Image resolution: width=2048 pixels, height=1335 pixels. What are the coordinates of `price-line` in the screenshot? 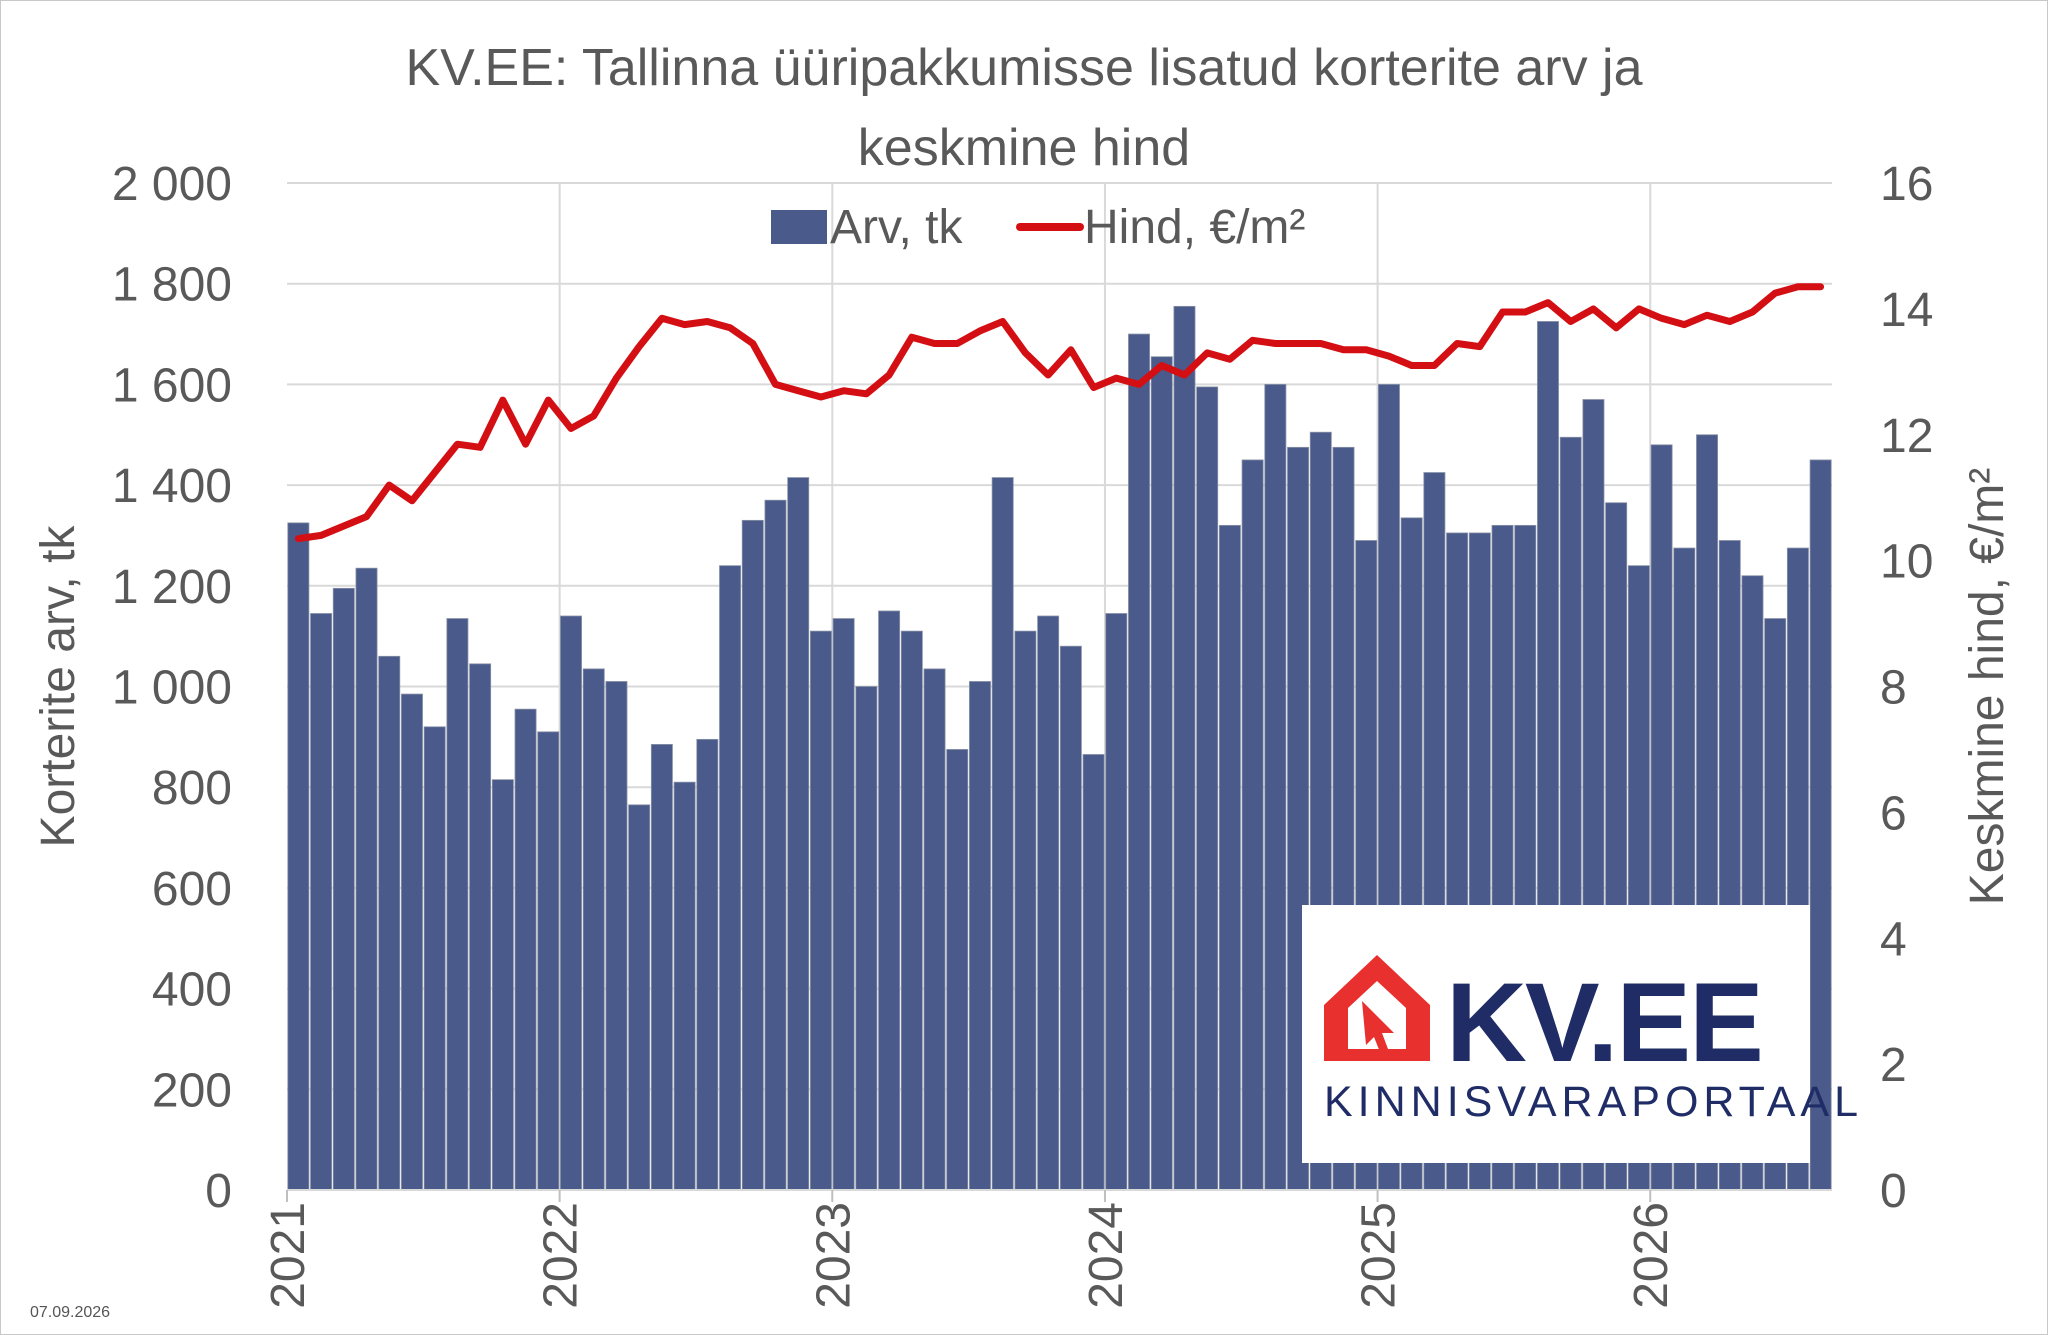 It's located at (1059, 413).